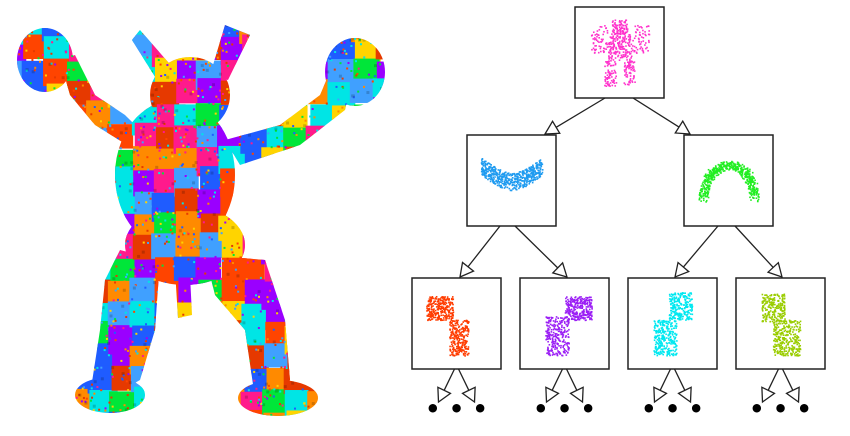  I want to click on point-cloud-upper-body, so click(512, 175).